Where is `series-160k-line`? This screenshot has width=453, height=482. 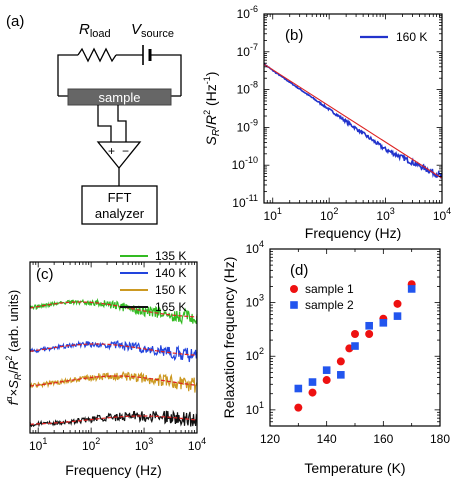 series-160k-line is located at coordinates (353, 121).